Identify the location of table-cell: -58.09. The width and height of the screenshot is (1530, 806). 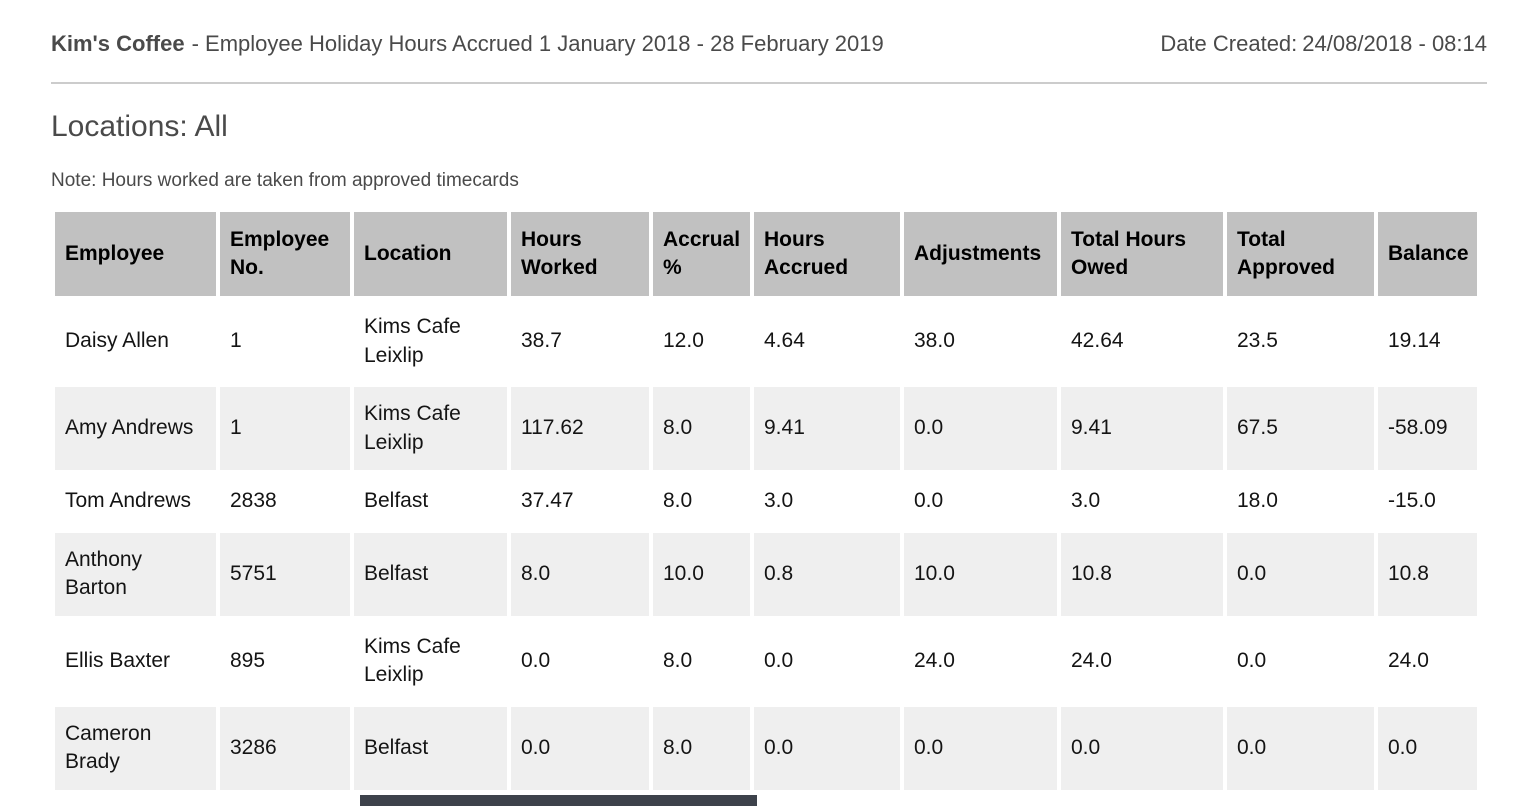
(1427, 428).